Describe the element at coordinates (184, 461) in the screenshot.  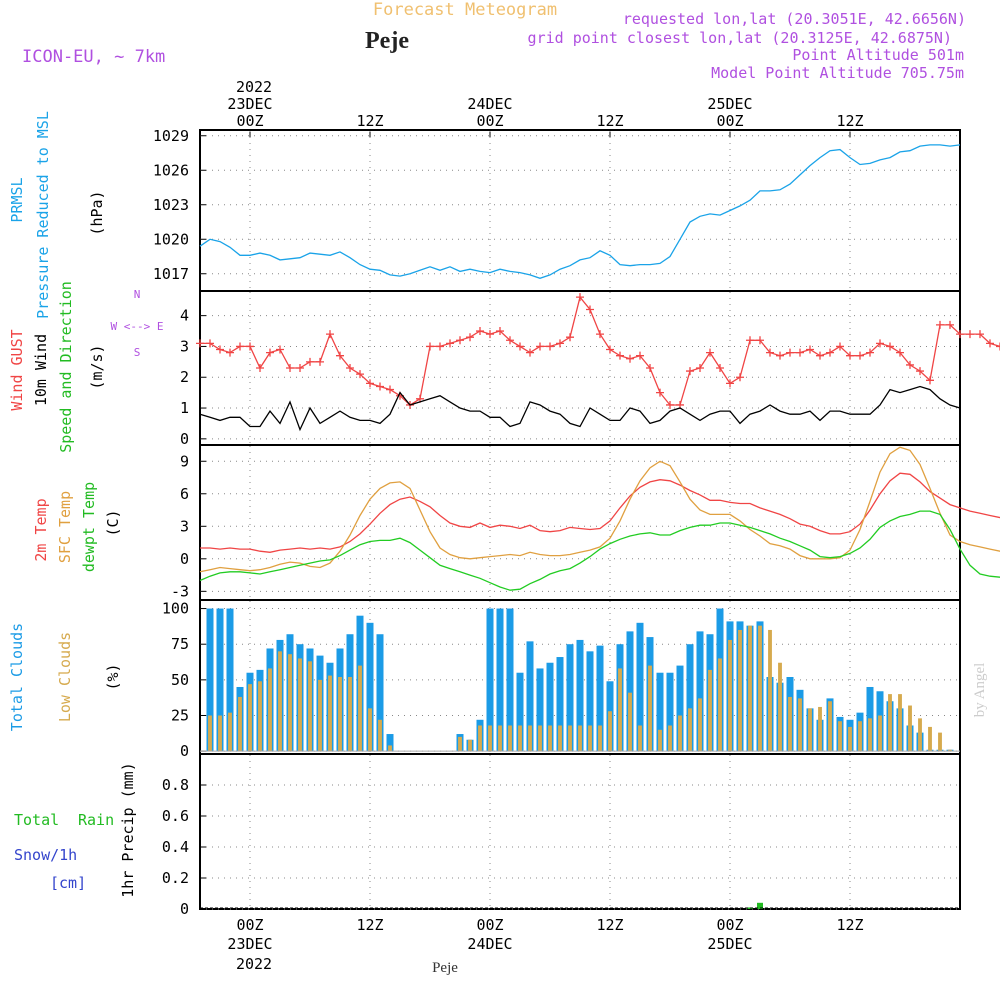
I see `y-tick-label: 9` at that location.